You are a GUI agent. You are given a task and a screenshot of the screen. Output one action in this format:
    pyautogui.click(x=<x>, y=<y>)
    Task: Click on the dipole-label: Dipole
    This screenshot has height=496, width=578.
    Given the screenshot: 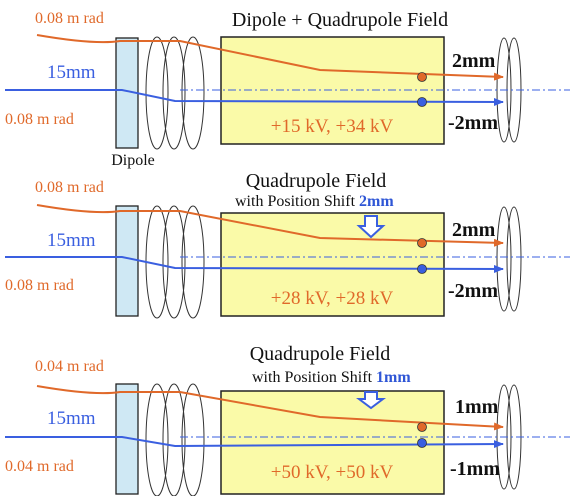 What is the action you would take?
    pyautogui.click(x=133, y=160)
    